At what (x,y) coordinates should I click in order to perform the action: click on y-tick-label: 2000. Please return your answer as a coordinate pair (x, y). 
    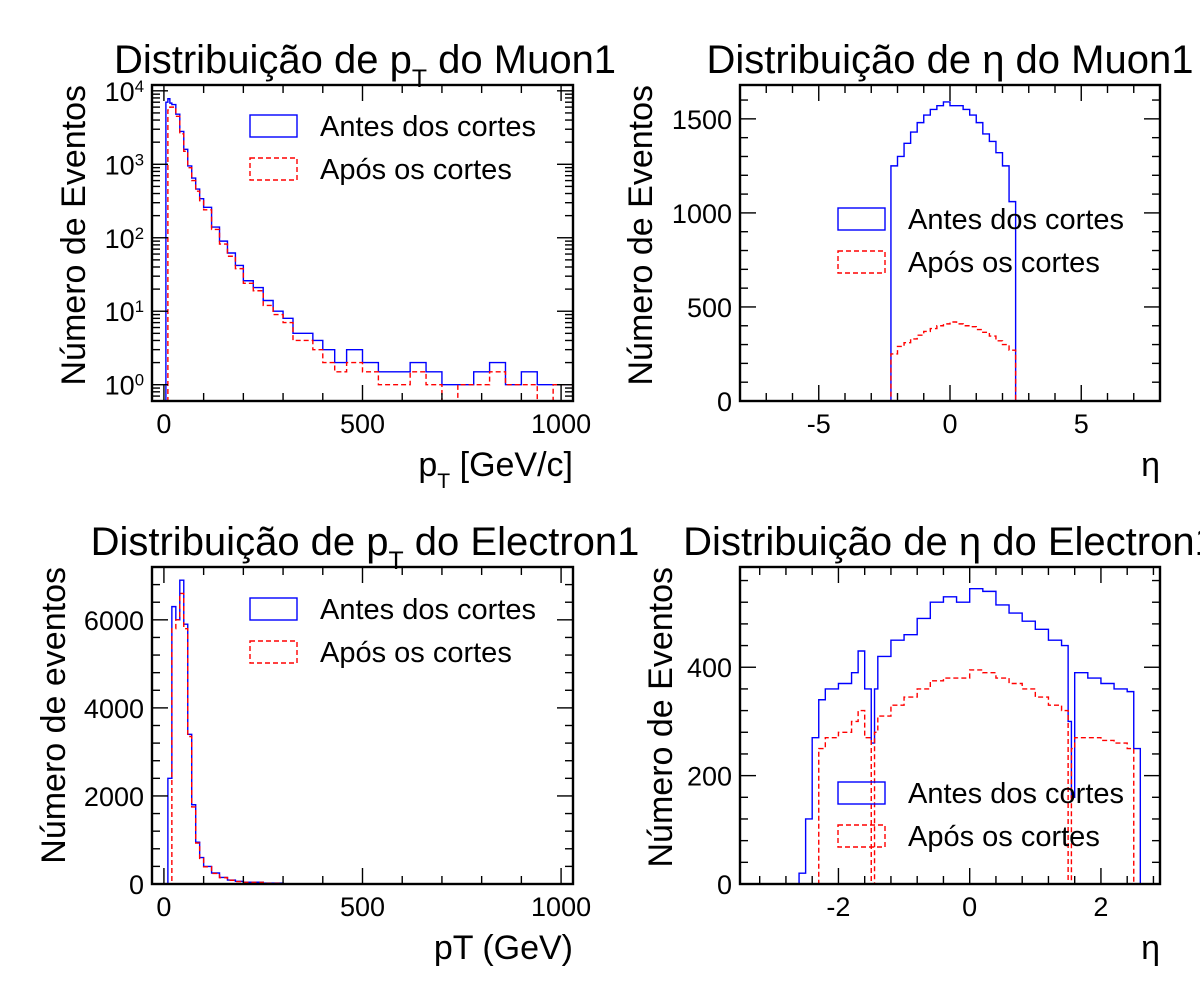
    Looking at the image, I should click on (114, 797).